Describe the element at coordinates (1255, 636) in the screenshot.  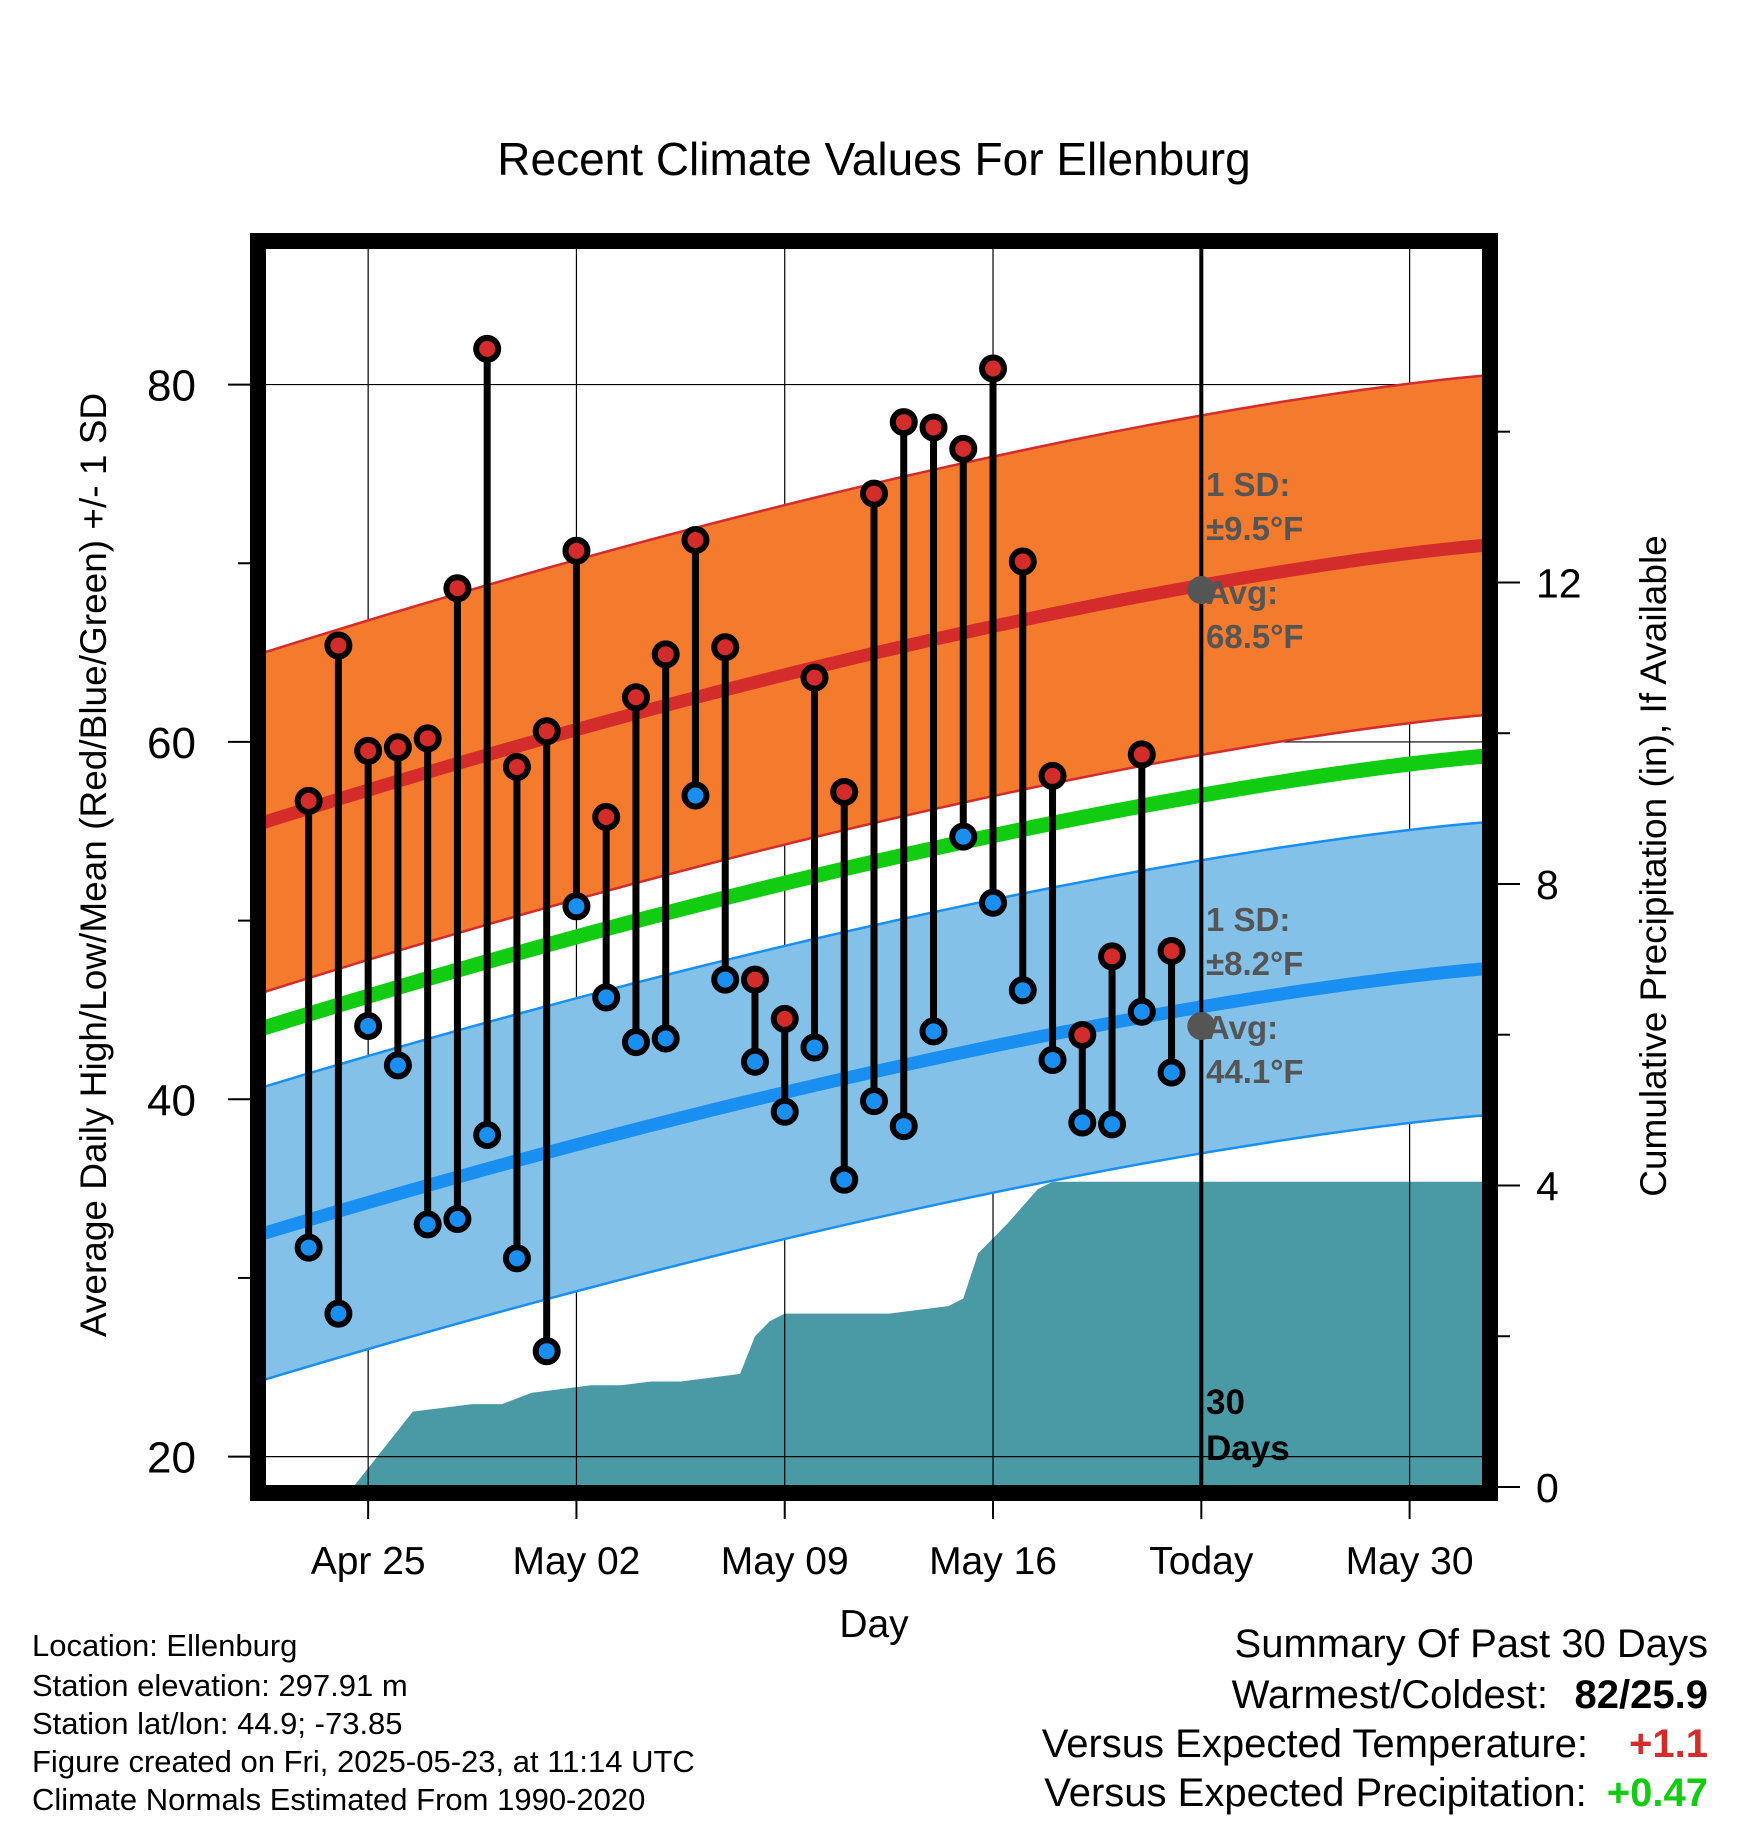
I see `high-avg-value: 68.5°F` at that location.